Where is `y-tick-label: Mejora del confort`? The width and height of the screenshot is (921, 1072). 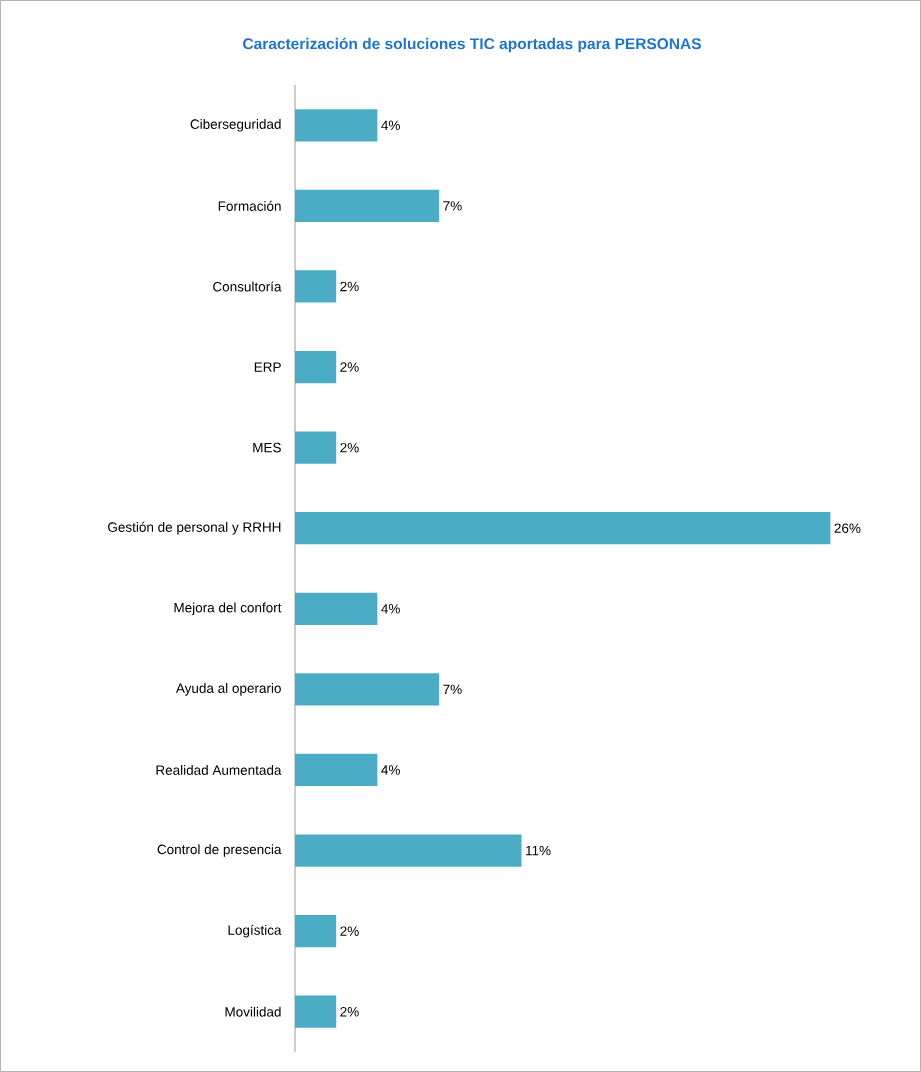 y-tick-label: Mejora del confort is located at coordinates (228, 609).